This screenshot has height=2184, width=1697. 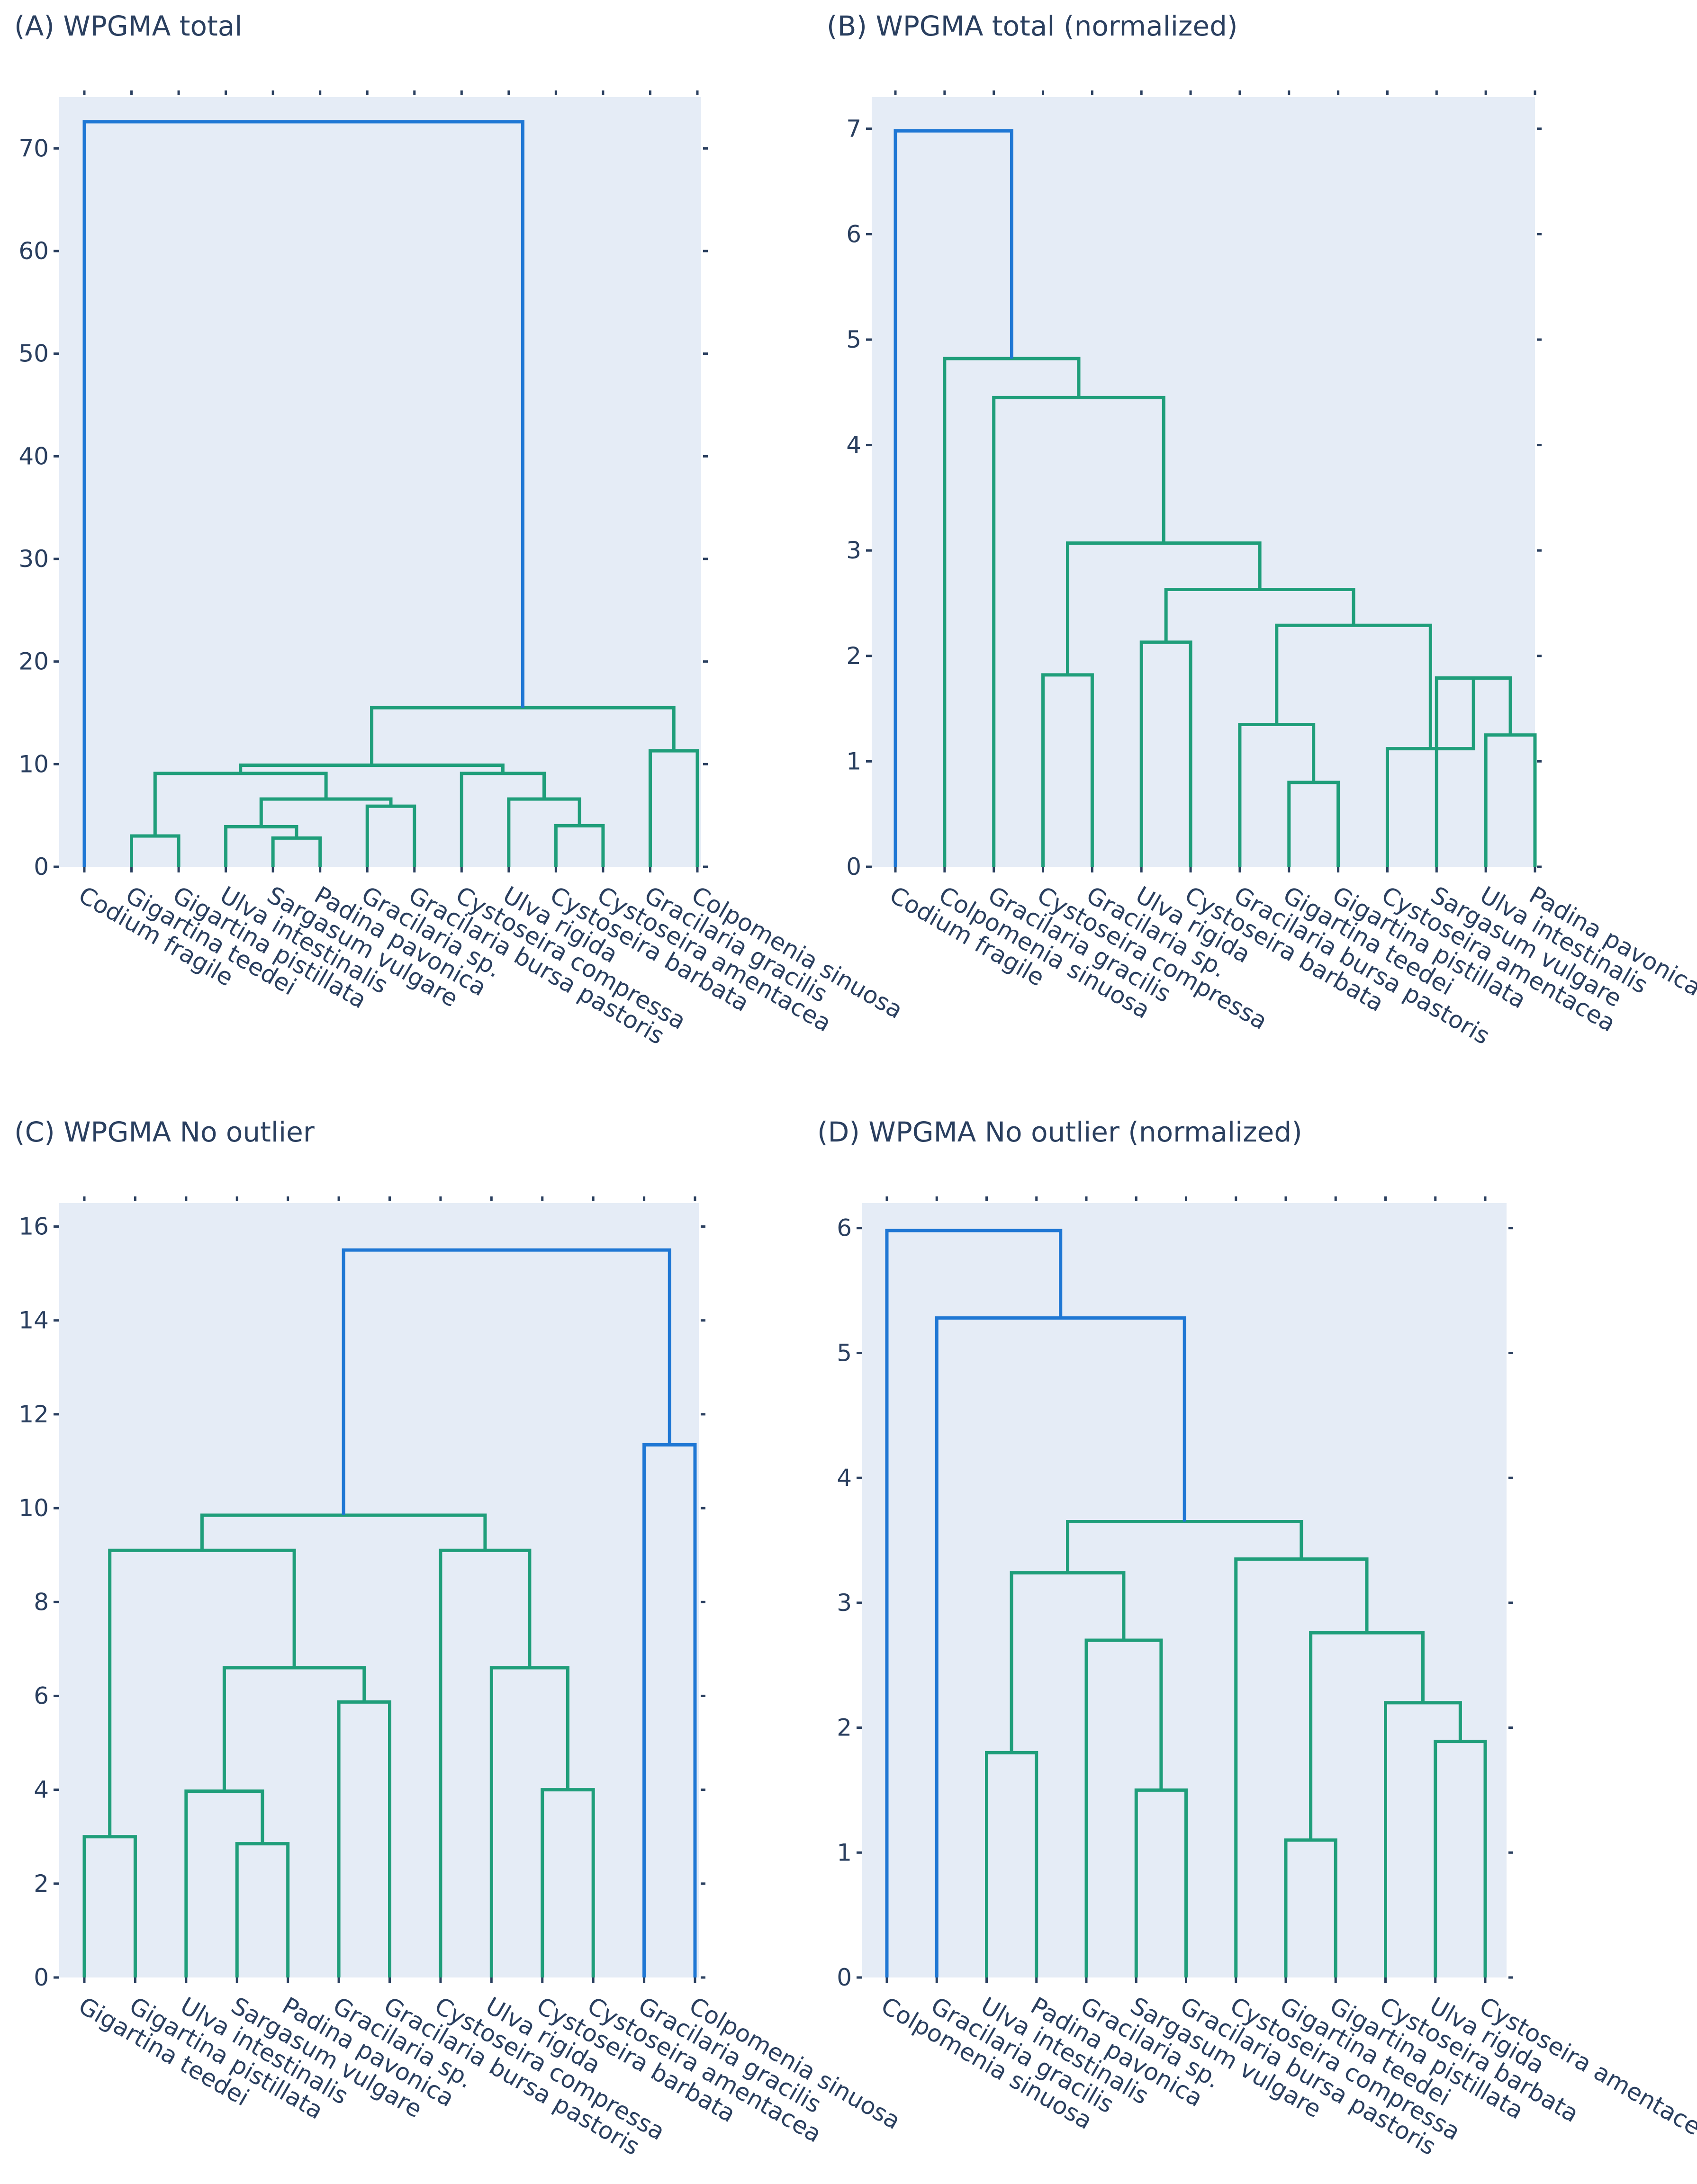 What do you see at coordinates (33, 764) in the screenshot?
I see `ytick-label-a: 10` at bounding box center [33, 764].